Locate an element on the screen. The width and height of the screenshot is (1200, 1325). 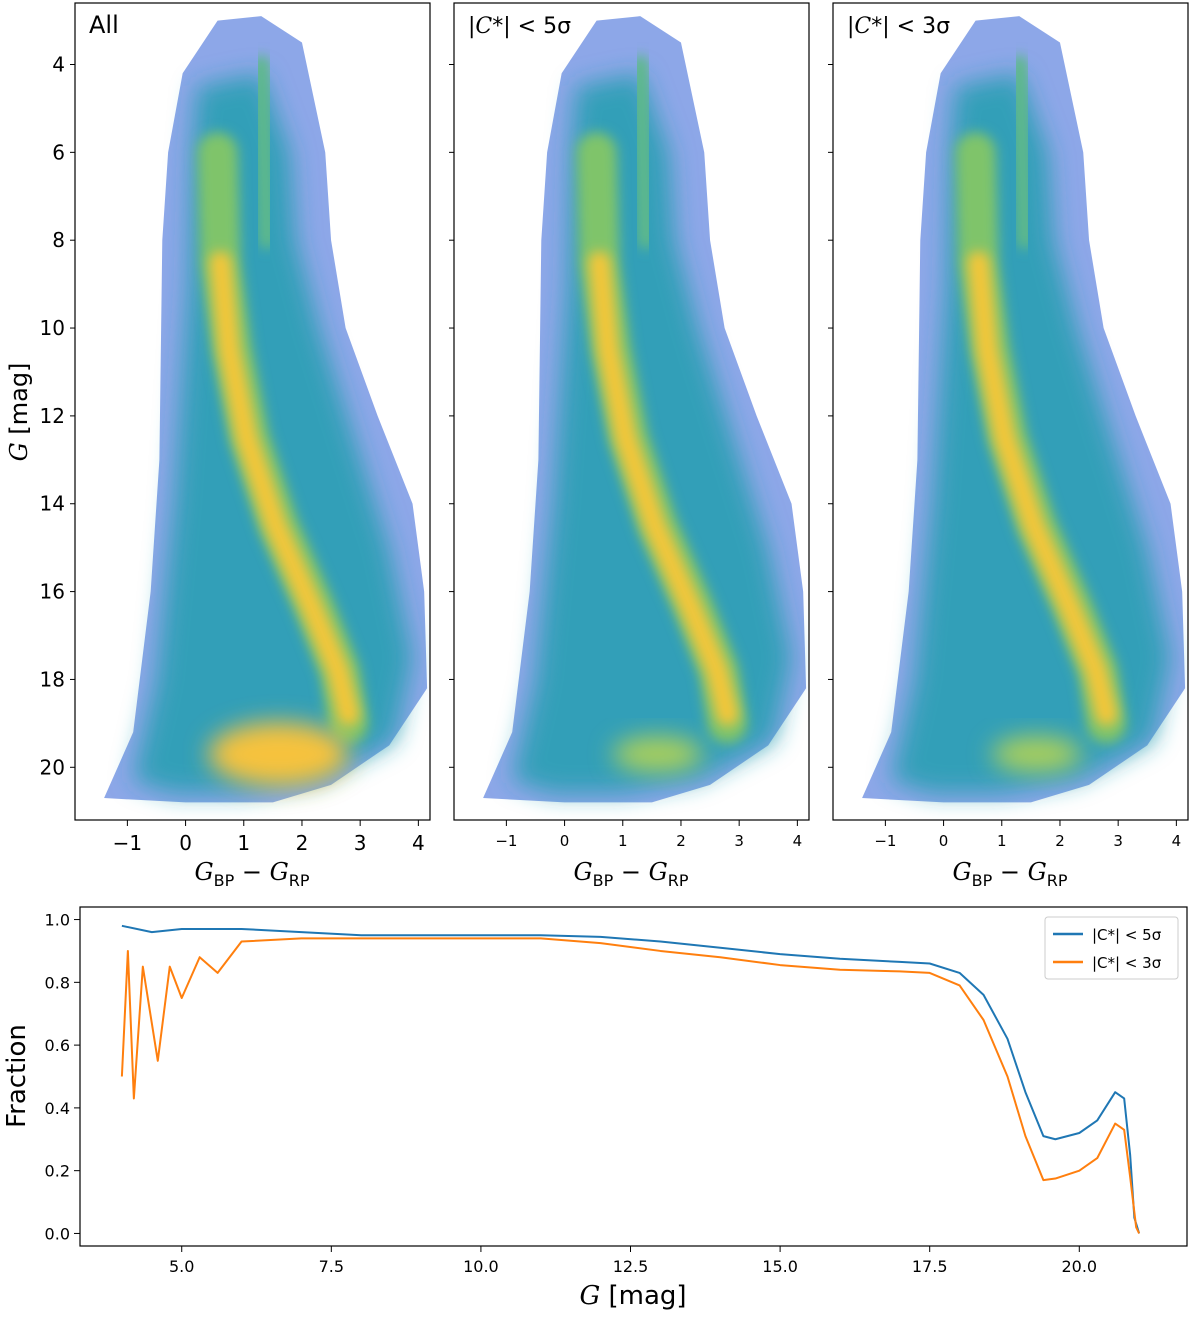
y-tick-label: 12 is located at coordinates (52, 416).